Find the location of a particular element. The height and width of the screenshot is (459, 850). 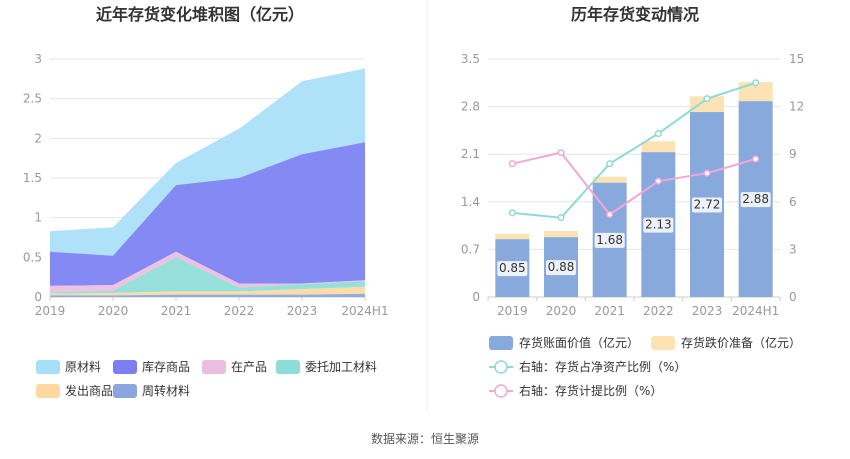

bar-data-label: 0.88 is located at coordinates (561, 267).